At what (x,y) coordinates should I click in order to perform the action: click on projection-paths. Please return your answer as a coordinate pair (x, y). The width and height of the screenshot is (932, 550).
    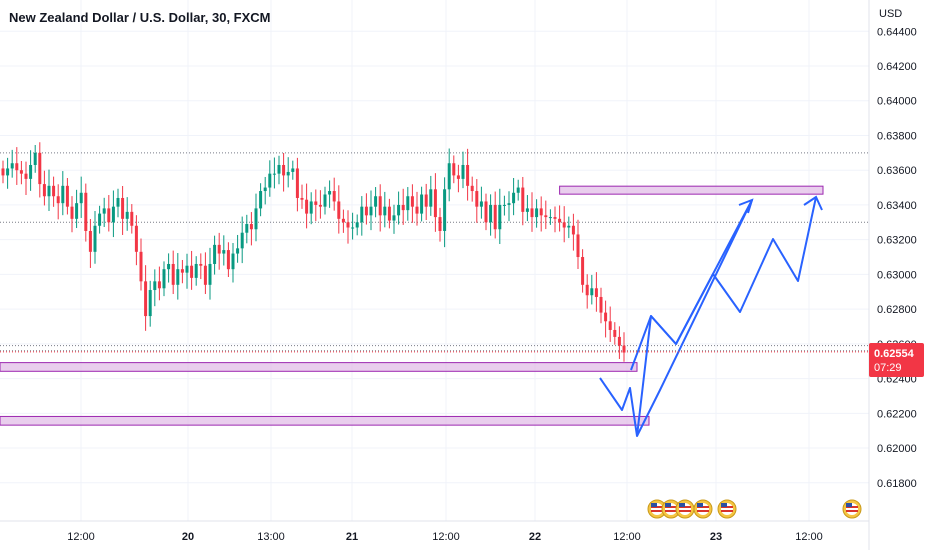
    Looking at the image, I should click on (711, 316).